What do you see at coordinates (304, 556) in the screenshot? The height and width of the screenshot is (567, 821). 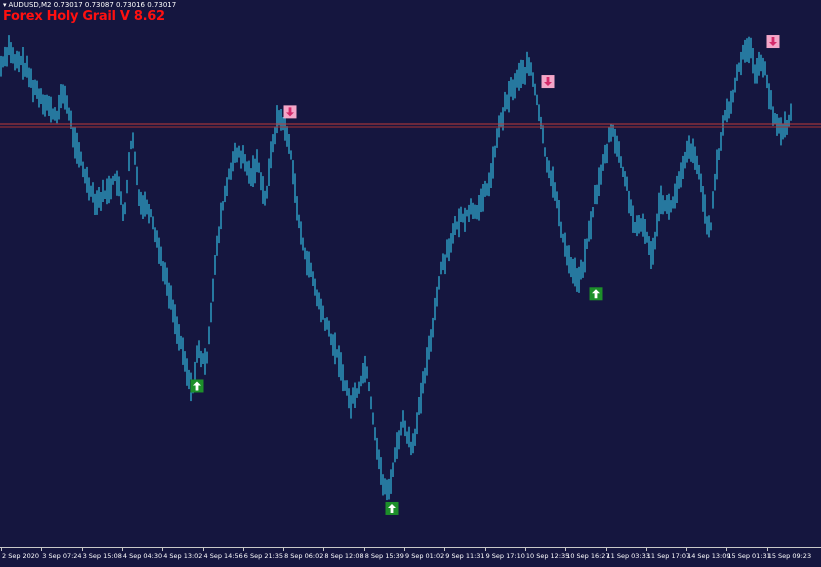 I see `time-tick-label: 8 Sep 06:02` at bounding box center [304, 556].